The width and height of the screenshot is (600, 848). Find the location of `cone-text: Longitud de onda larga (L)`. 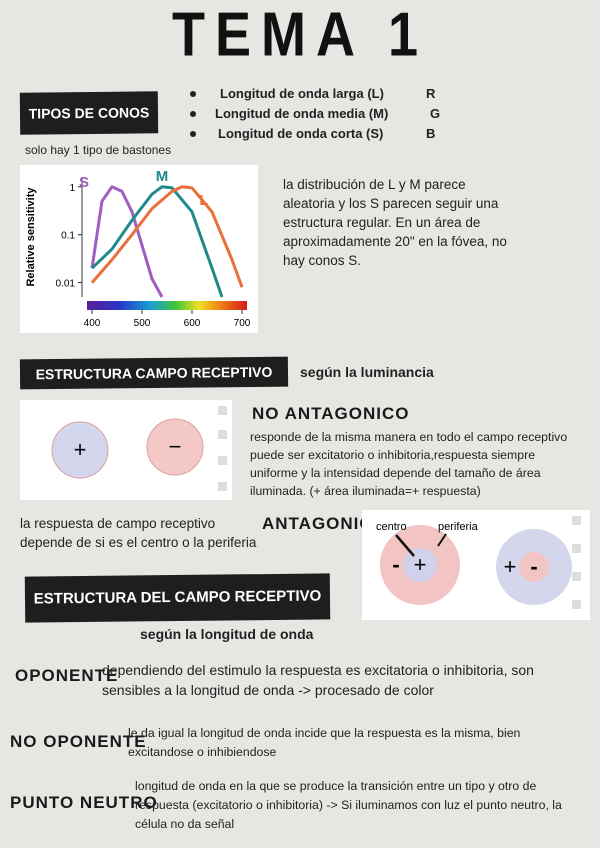

cone-text: Longitud de onda larga (L) is located at coordinates (302, 93).